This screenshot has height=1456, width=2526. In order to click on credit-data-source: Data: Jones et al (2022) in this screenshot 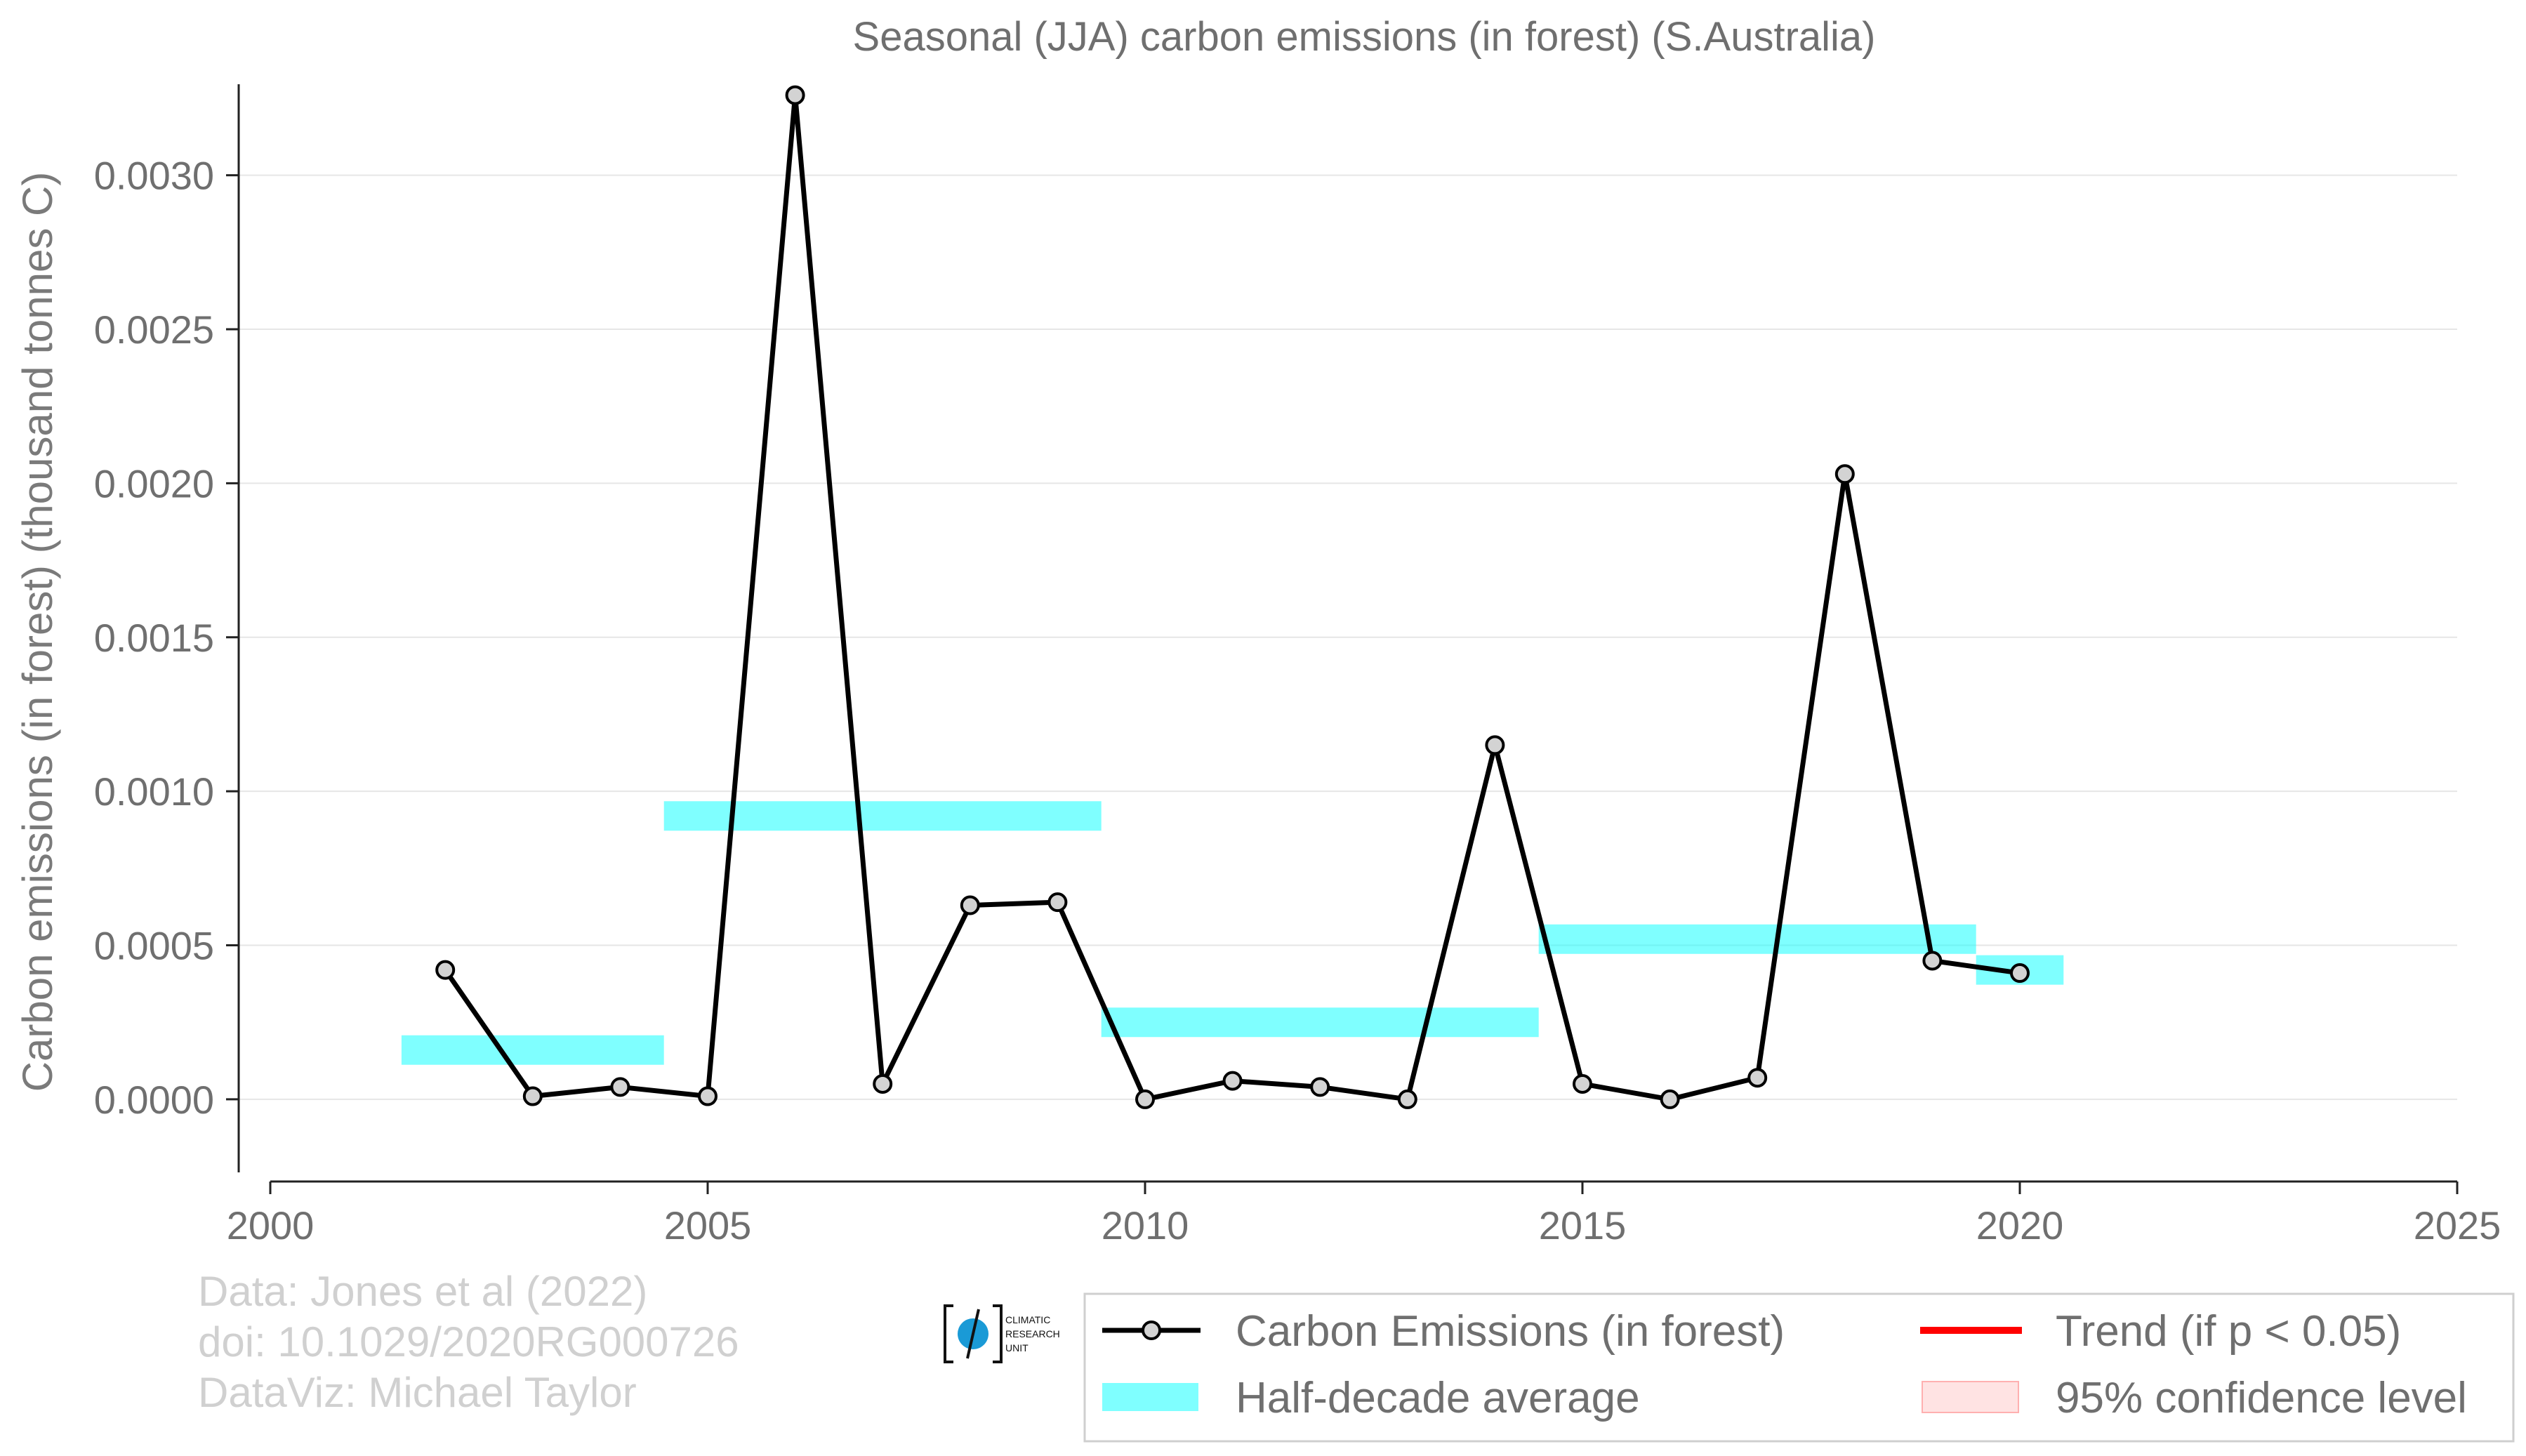, I will do `click(422, 1291)`.